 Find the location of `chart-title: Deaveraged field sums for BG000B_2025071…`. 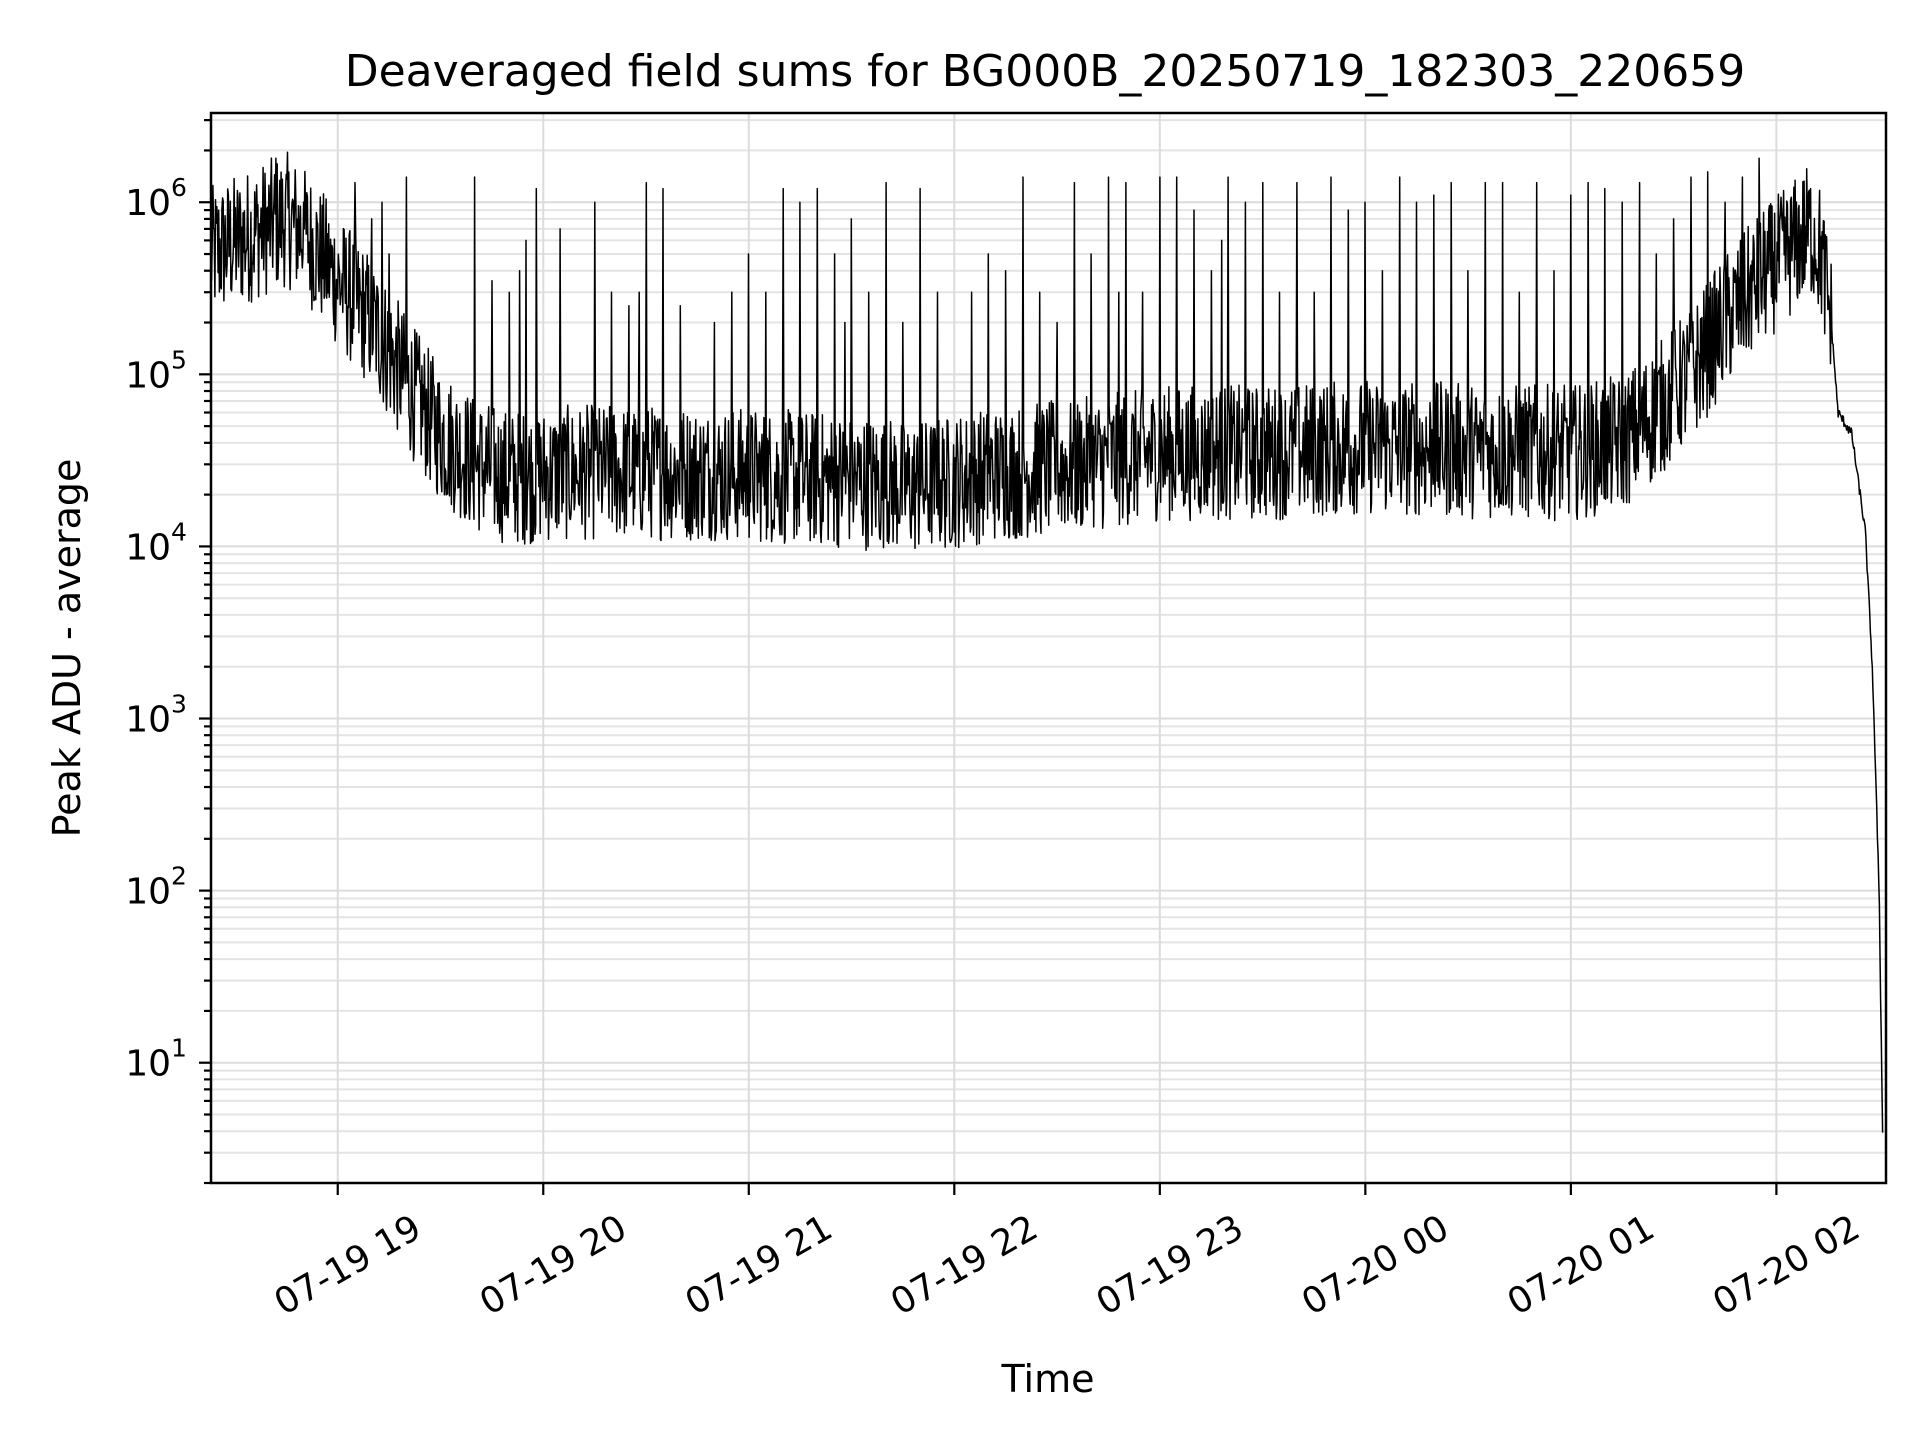

chart-title: Deaveraged field sums for BG000B_2025071… is located at coordinates (1045, 71).